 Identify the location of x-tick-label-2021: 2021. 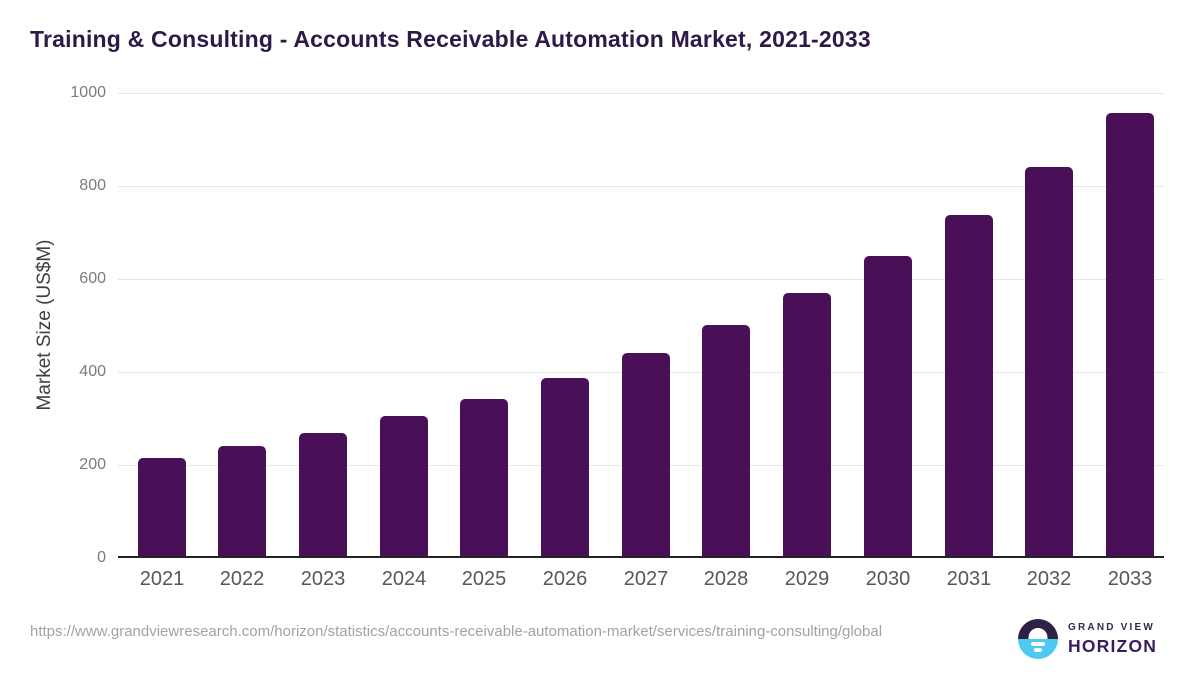
(162, 579).